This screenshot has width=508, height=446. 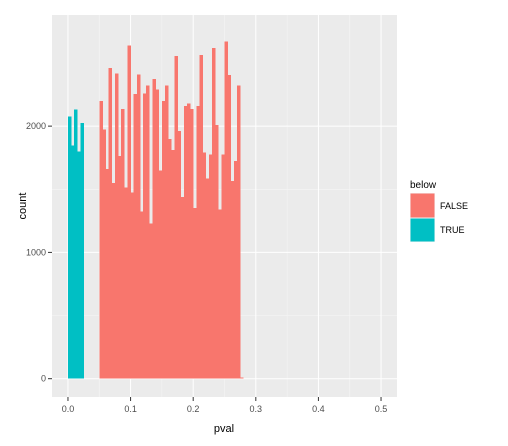 What do you see at coordinates (193, 409) in the screenshot?
I see `x-tick-label: 0.2` at bounding box center [193, 409].